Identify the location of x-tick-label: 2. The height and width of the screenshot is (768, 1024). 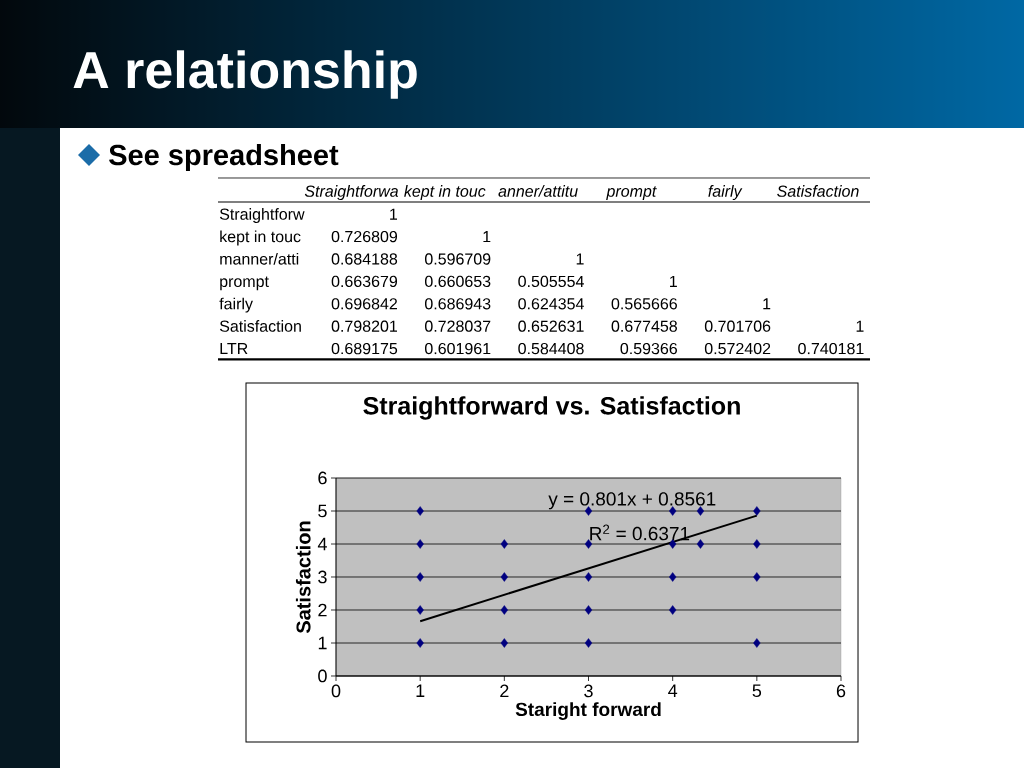
(504, 691).